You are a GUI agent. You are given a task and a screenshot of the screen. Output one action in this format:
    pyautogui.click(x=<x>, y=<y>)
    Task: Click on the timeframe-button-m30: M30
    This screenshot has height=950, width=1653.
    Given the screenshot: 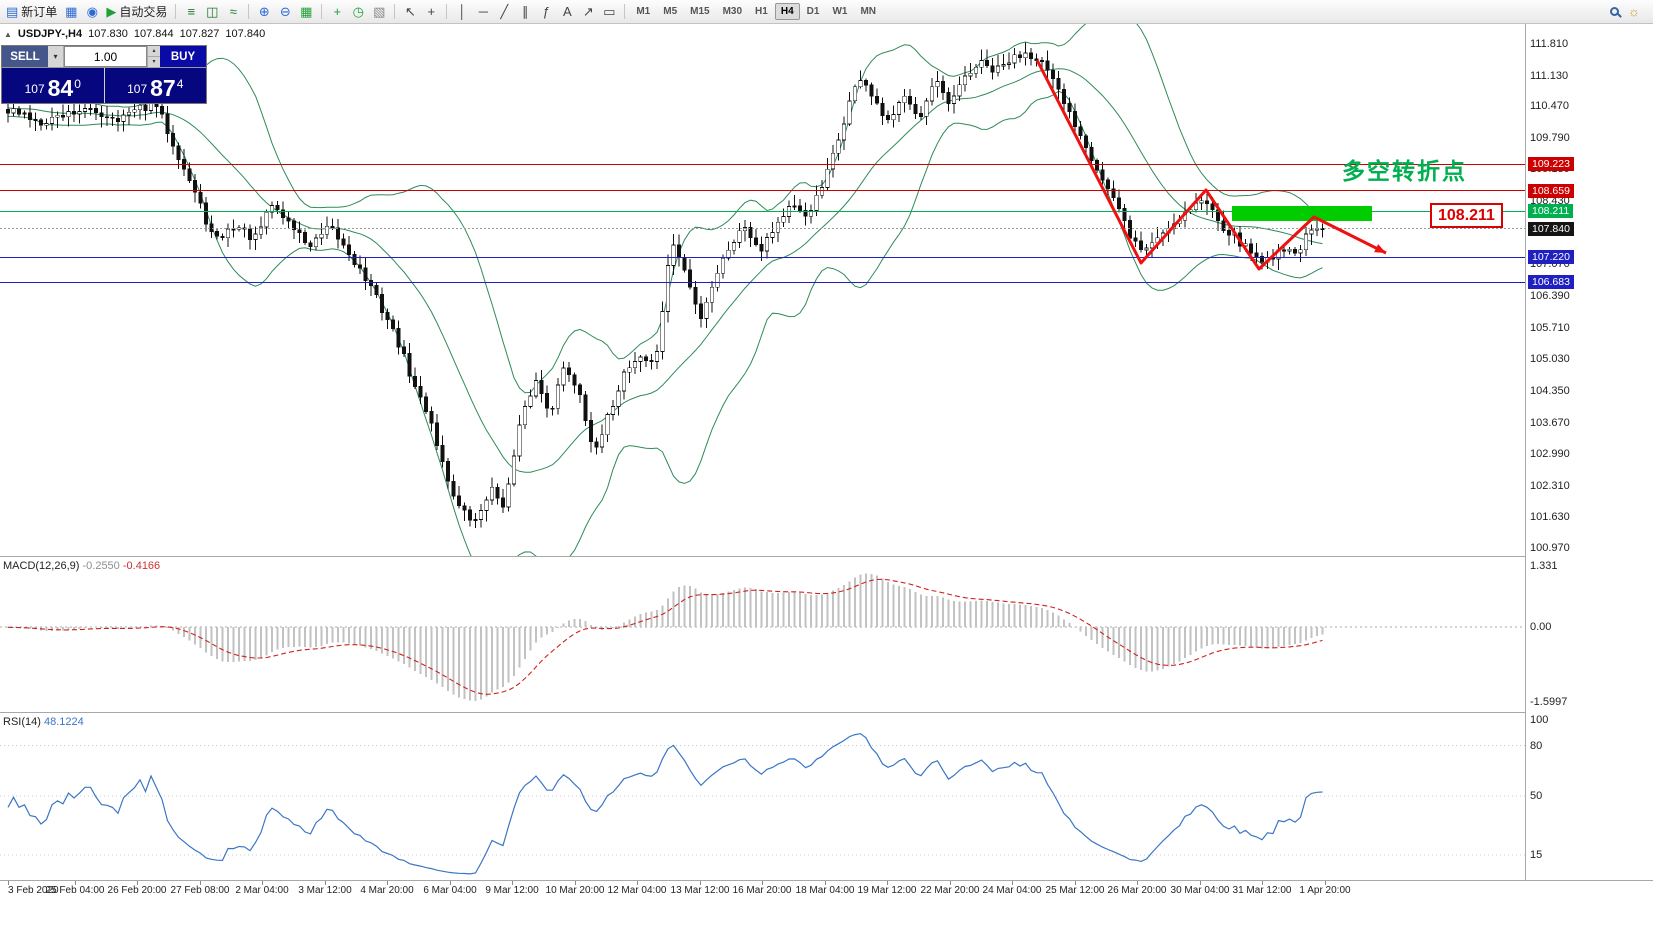 What is the action you would take?
    pyautogui.click(x=732, y=11)
    